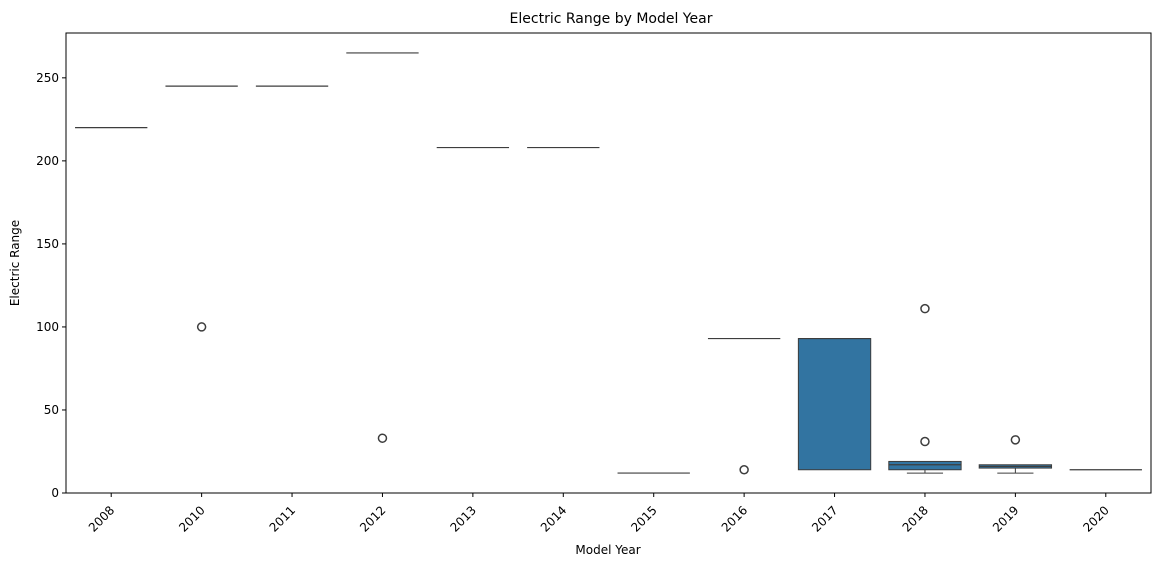 Image resolution: width=1160 pixels, height=568 pixels. I want to click on y-tick-label: 150, so click(47, 244).